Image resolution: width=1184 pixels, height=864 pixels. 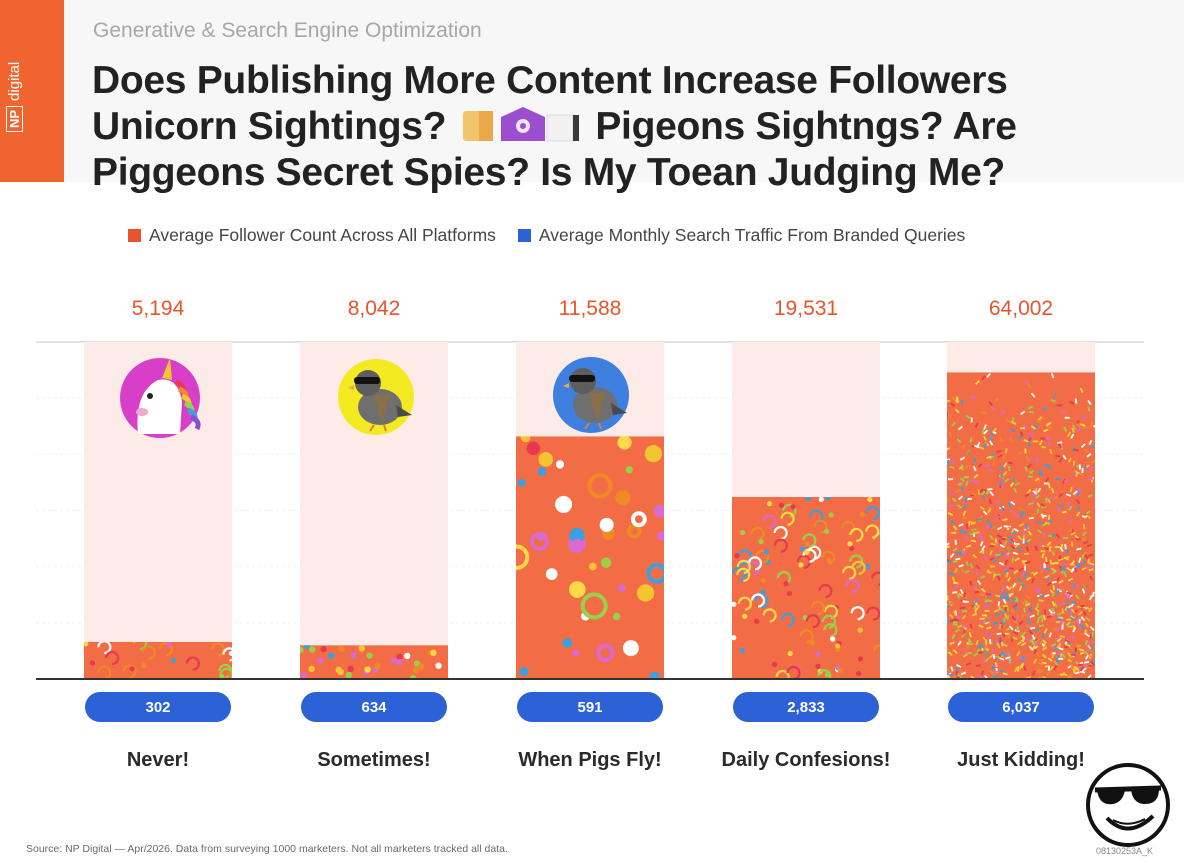 What do you see at coordinates (134, 235) in the screenshot?
I see `legend-swatch-followers` at bounding box center [134, 235].